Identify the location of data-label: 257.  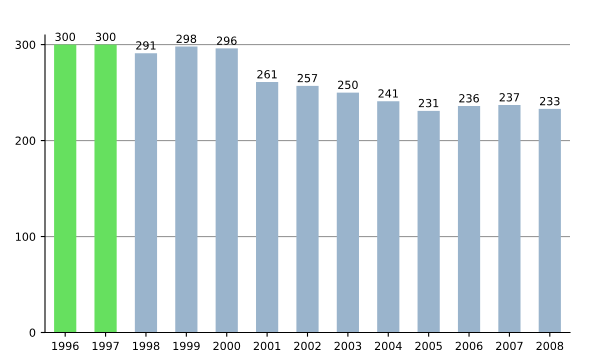
(308, 78).